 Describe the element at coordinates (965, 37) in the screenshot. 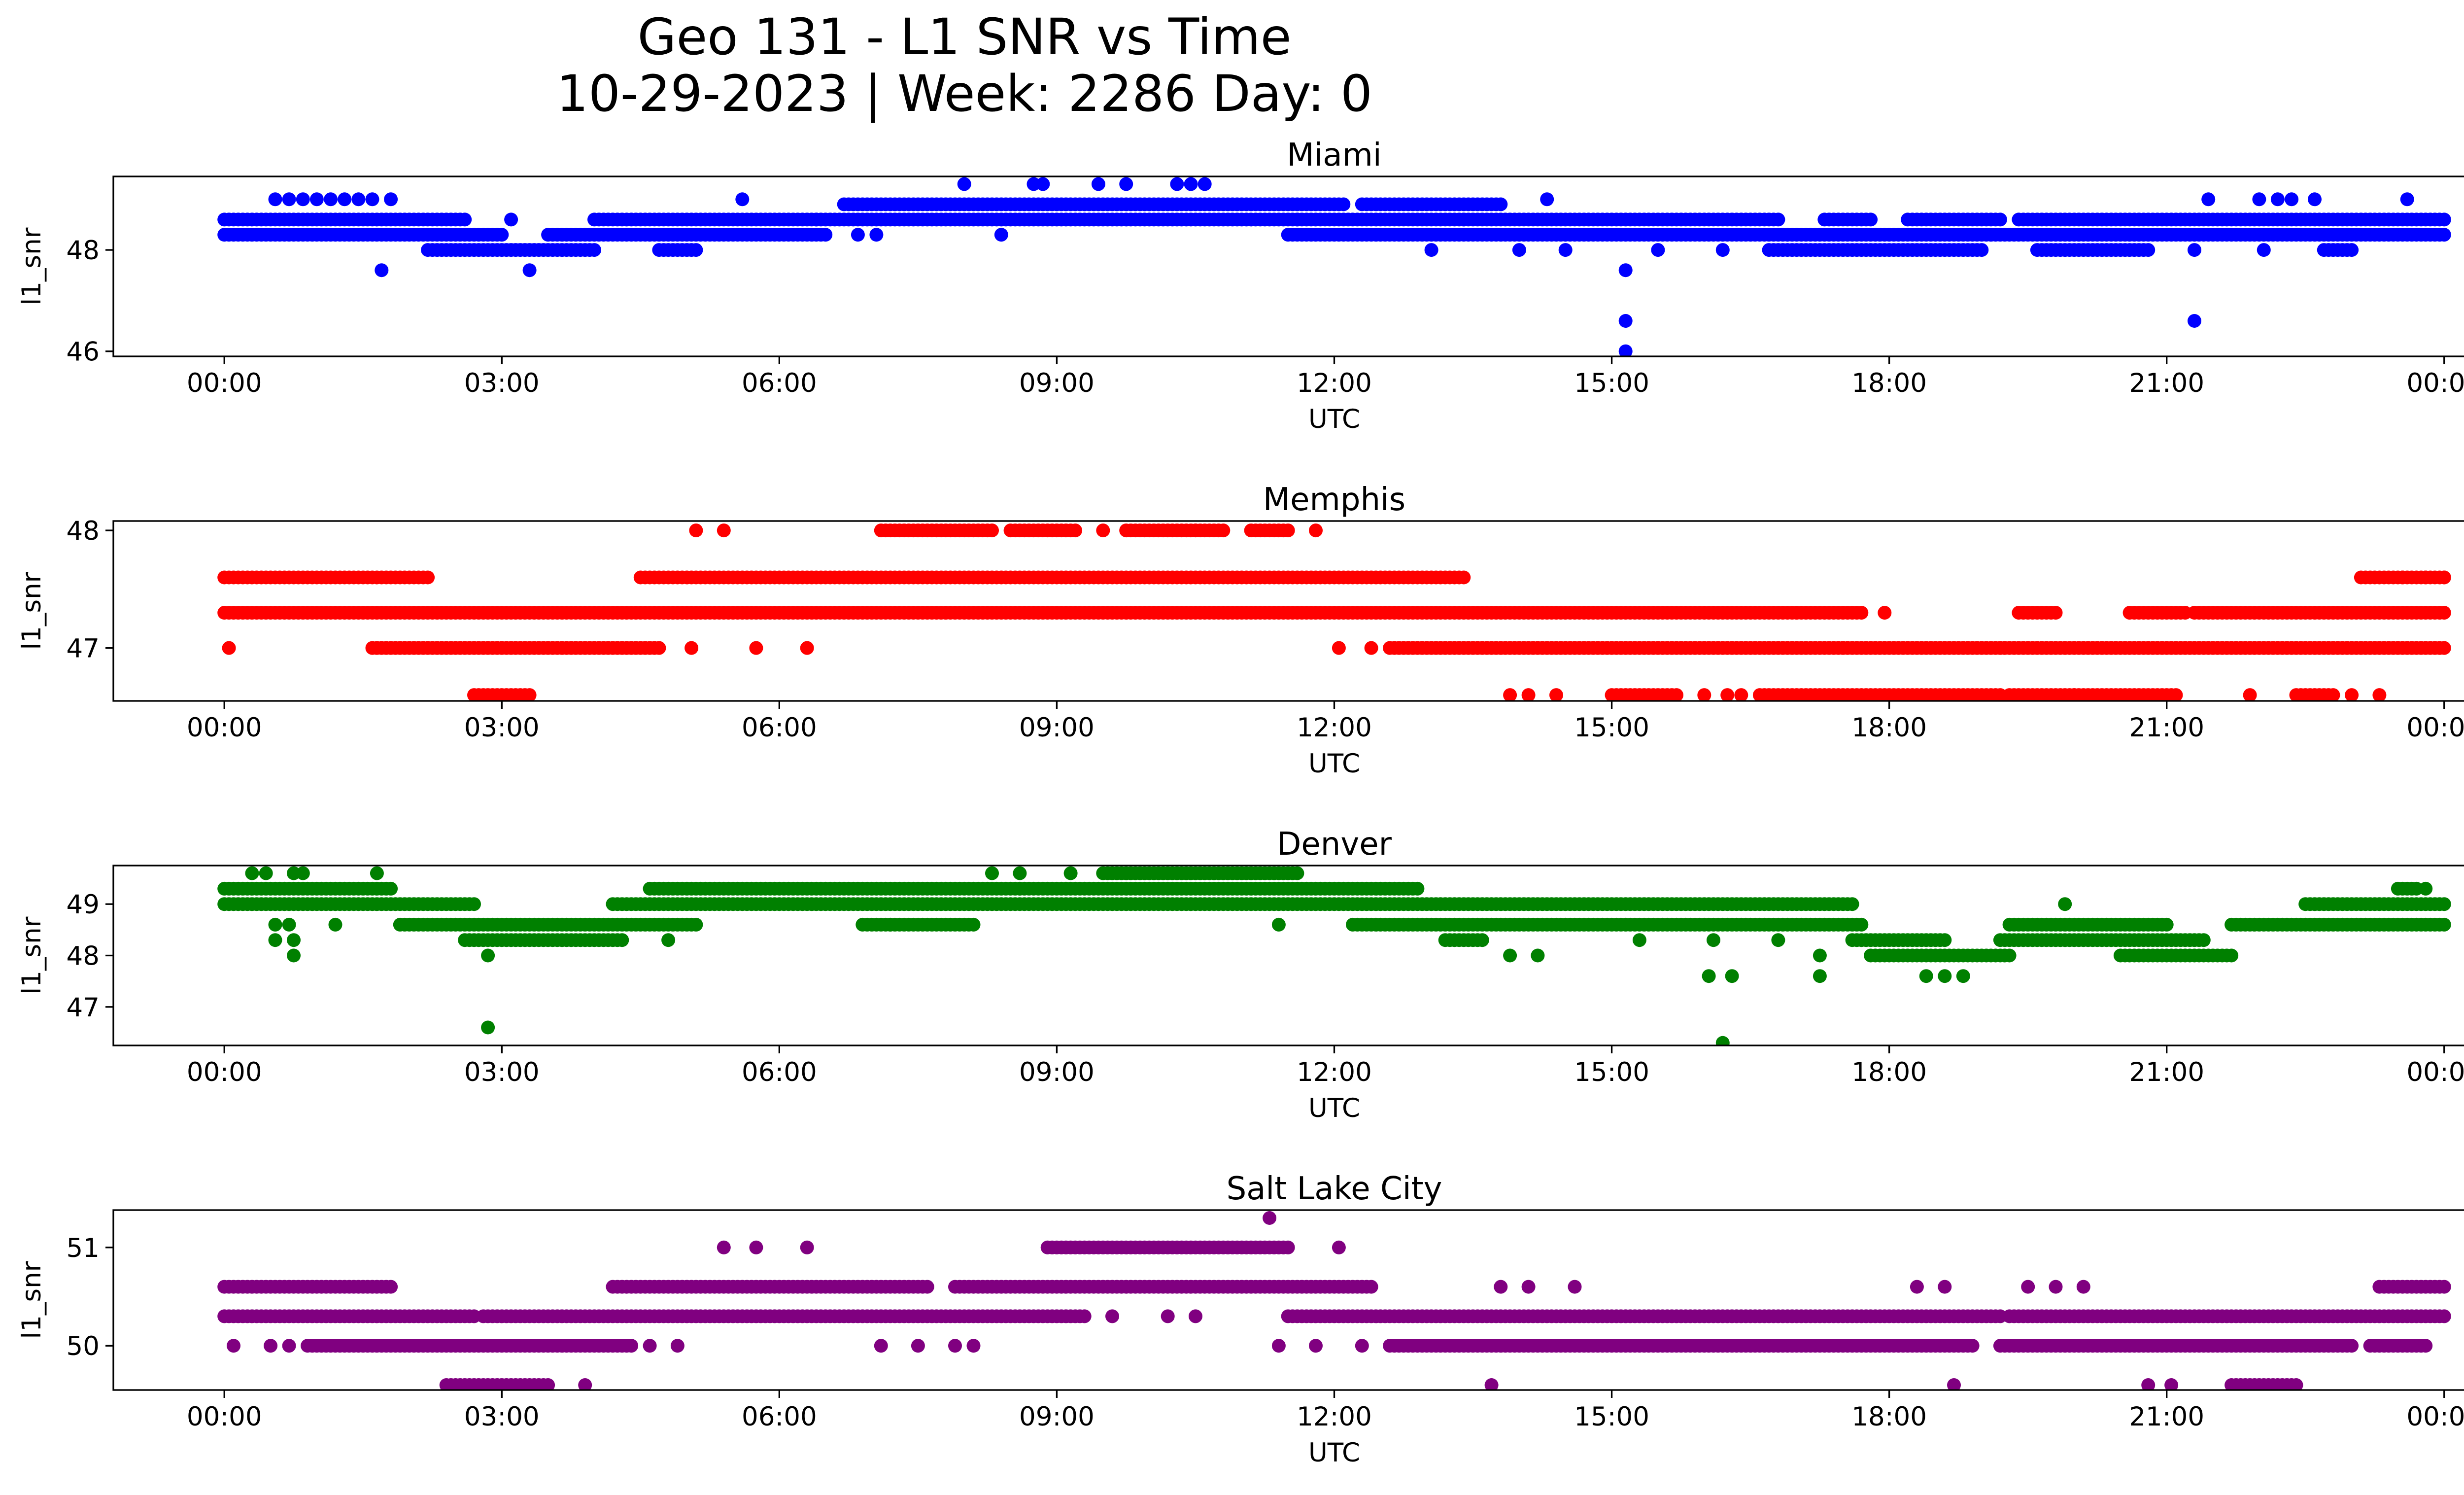

I see `figure-title: Geo 131 - L1 SNR vs Time` at that location.